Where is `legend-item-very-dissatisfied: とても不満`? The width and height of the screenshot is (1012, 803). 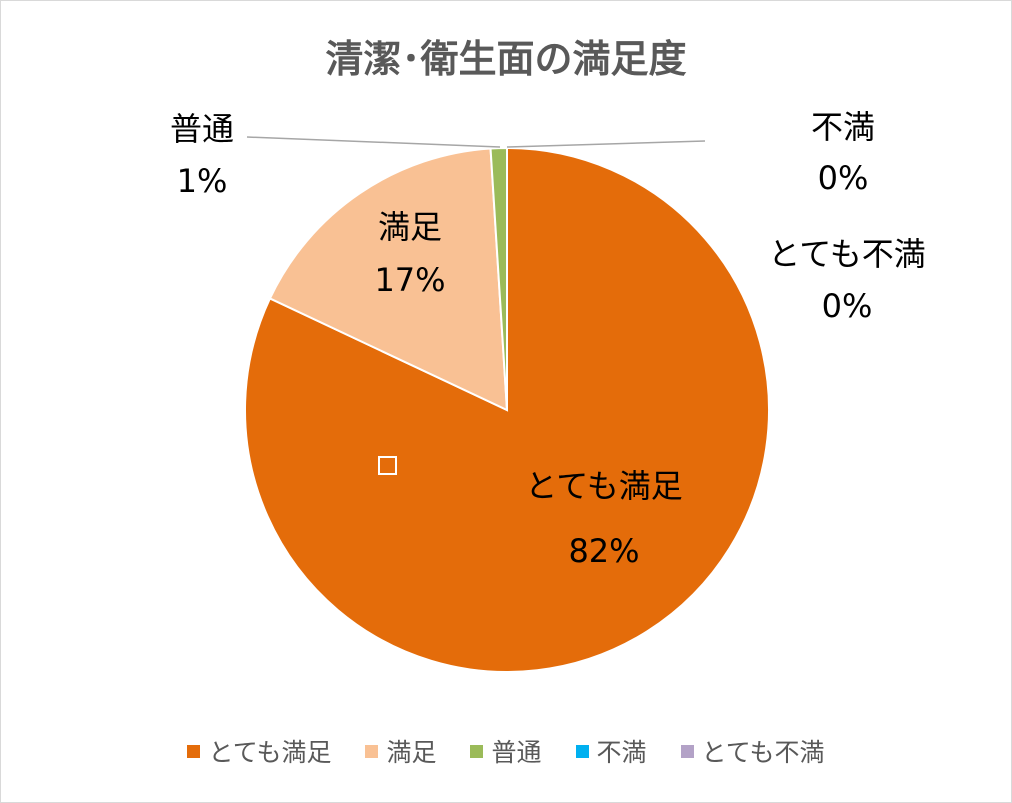 legend-item-very-dissatisfied: とても不満 is located at coordinates (752, 751).